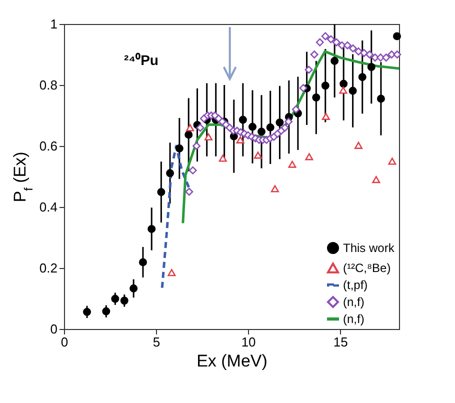 The image size is (455, 403). Describe the element at coordinates (340, 342) in the screenshot. I see `x-tick-label: 15` at that location.